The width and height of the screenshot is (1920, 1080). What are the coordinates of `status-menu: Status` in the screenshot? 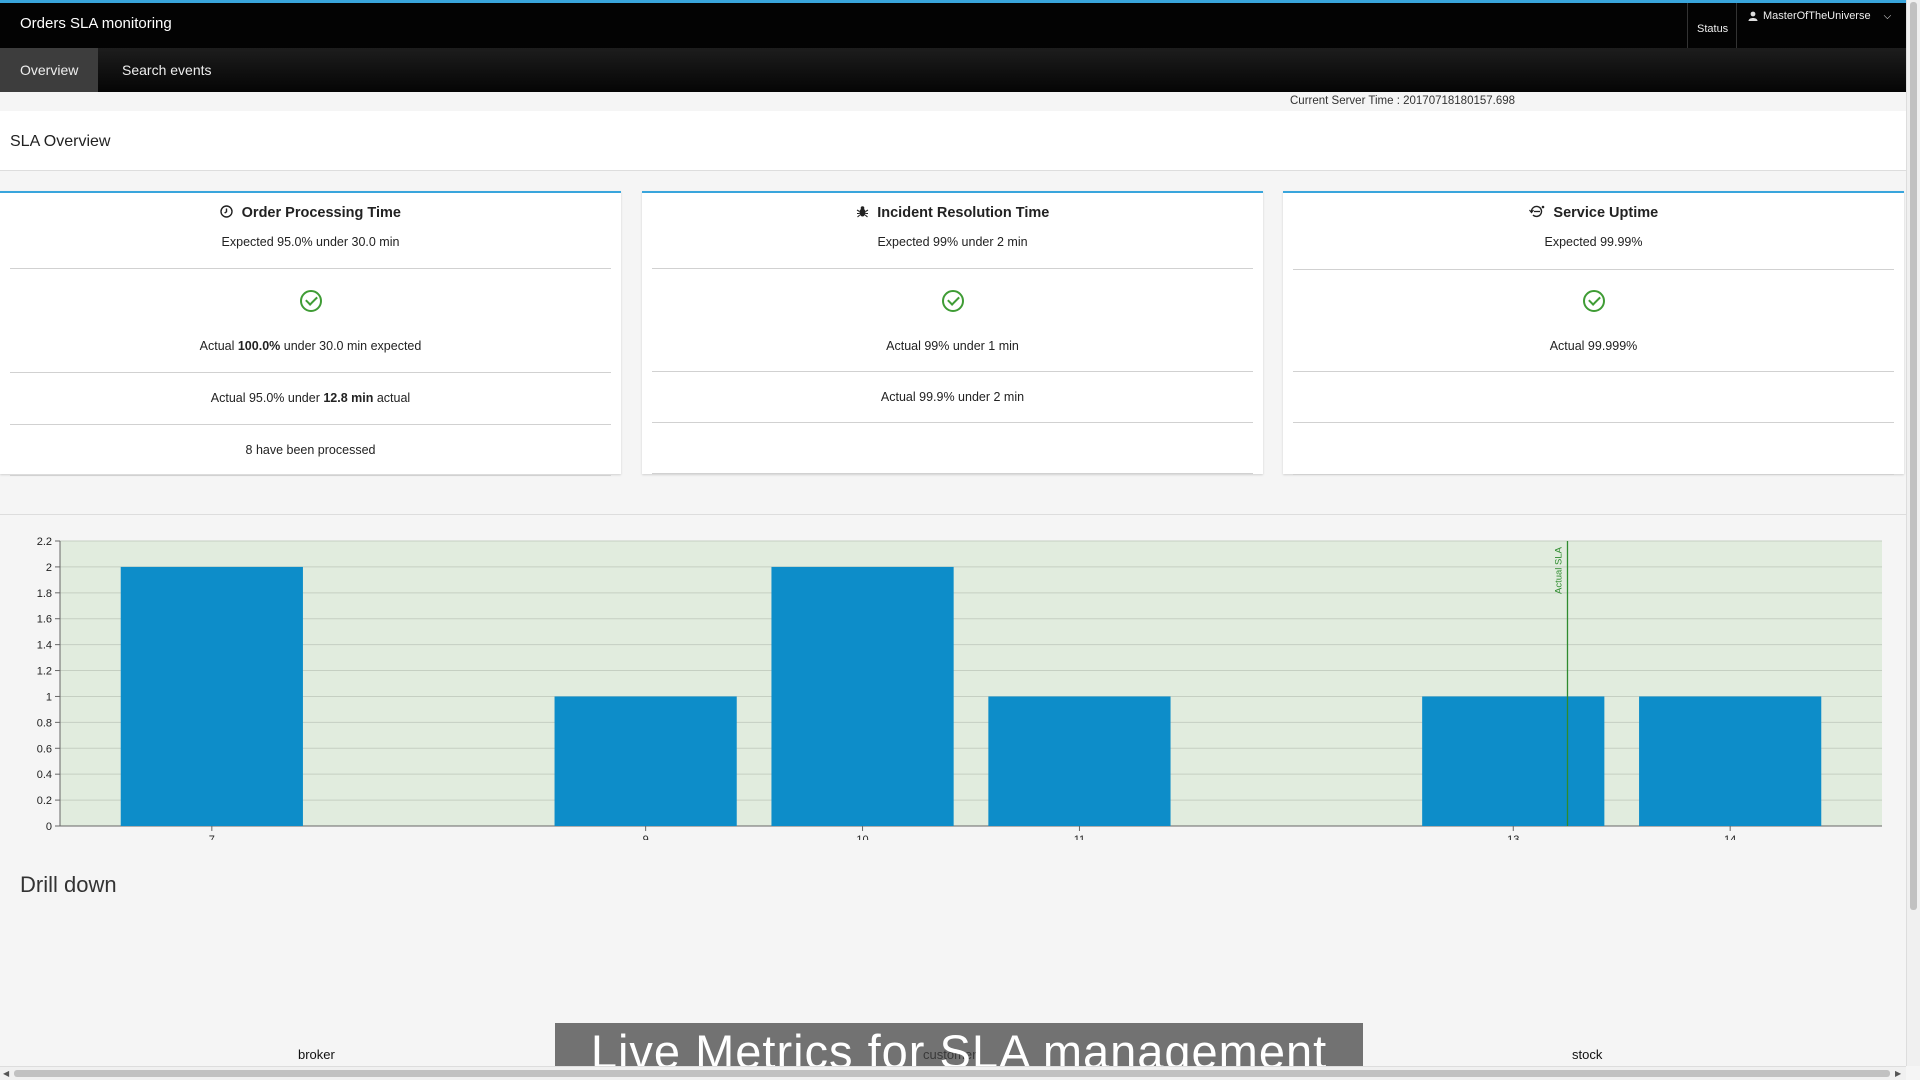 It's located at (1712, 25).